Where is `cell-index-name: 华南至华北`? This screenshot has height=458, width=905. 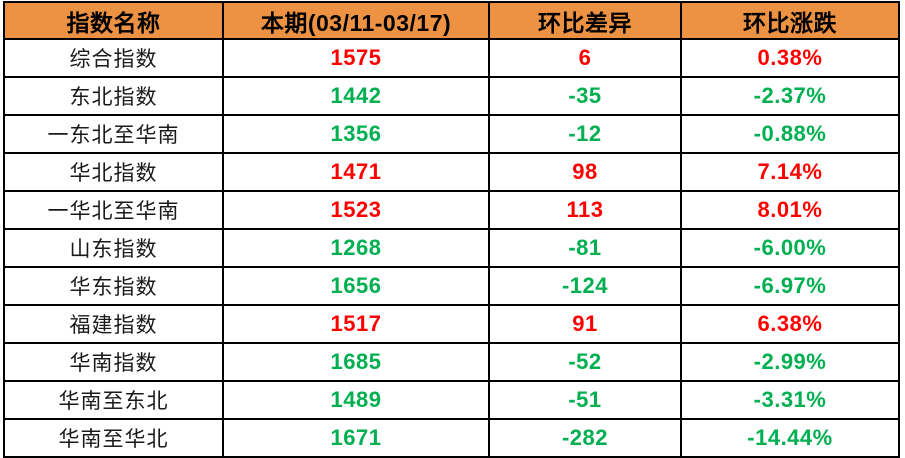 cell-index-name: 华南至华北 is located at coordinates (113, 438).